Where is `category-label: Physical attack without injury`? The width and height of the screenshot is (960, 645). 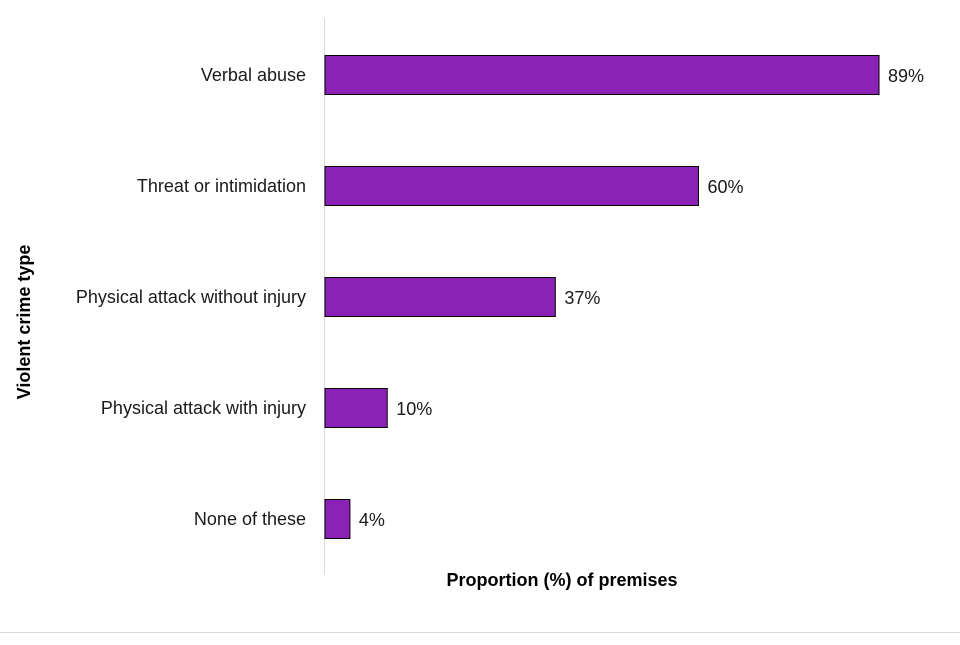
category-label: Physical attack without injury is located at coordinates (191, 297).